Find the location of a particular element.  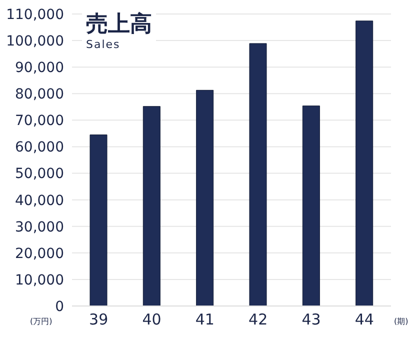

y-tick-label: 0 is located at coordinates (59, 306).